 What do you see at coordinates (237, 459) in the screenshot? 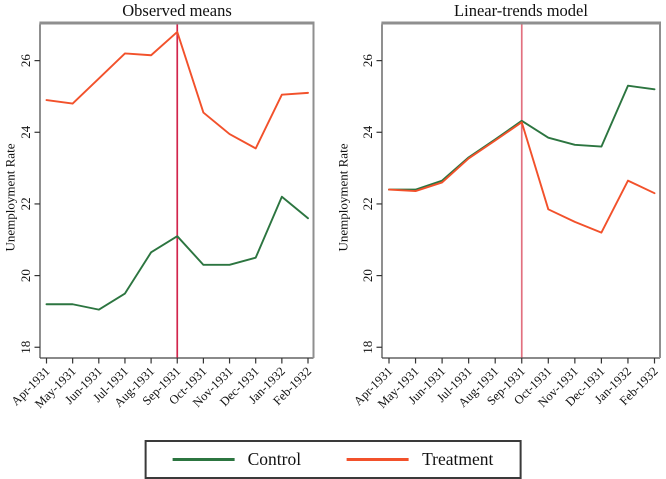
I see `legend-item-control: Control` at bounding box center [237, 459].